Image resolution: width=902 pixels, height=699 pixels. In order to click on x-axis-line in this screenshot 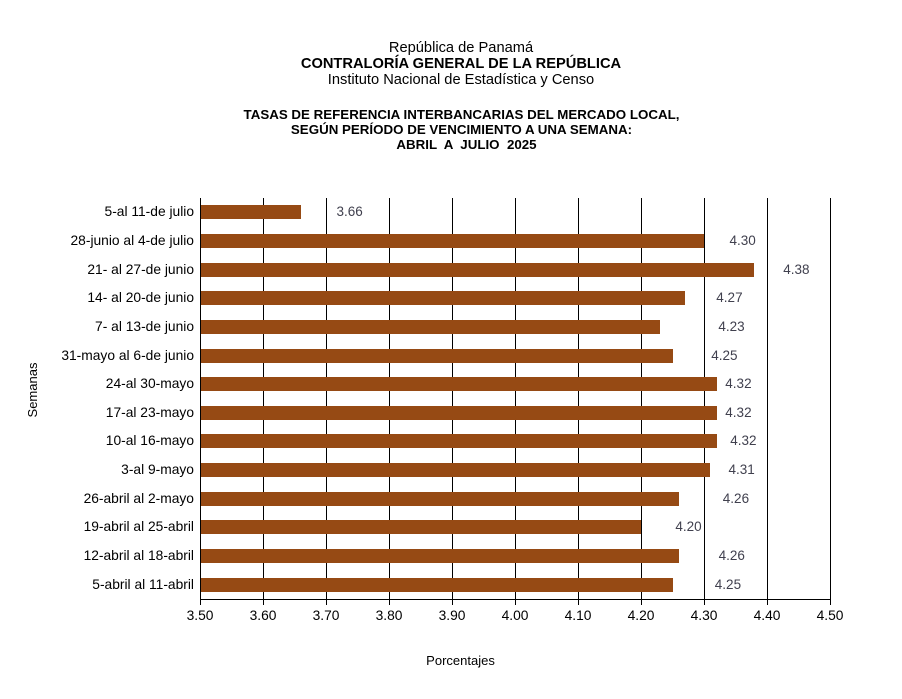, I will do `click(515, 599)`.